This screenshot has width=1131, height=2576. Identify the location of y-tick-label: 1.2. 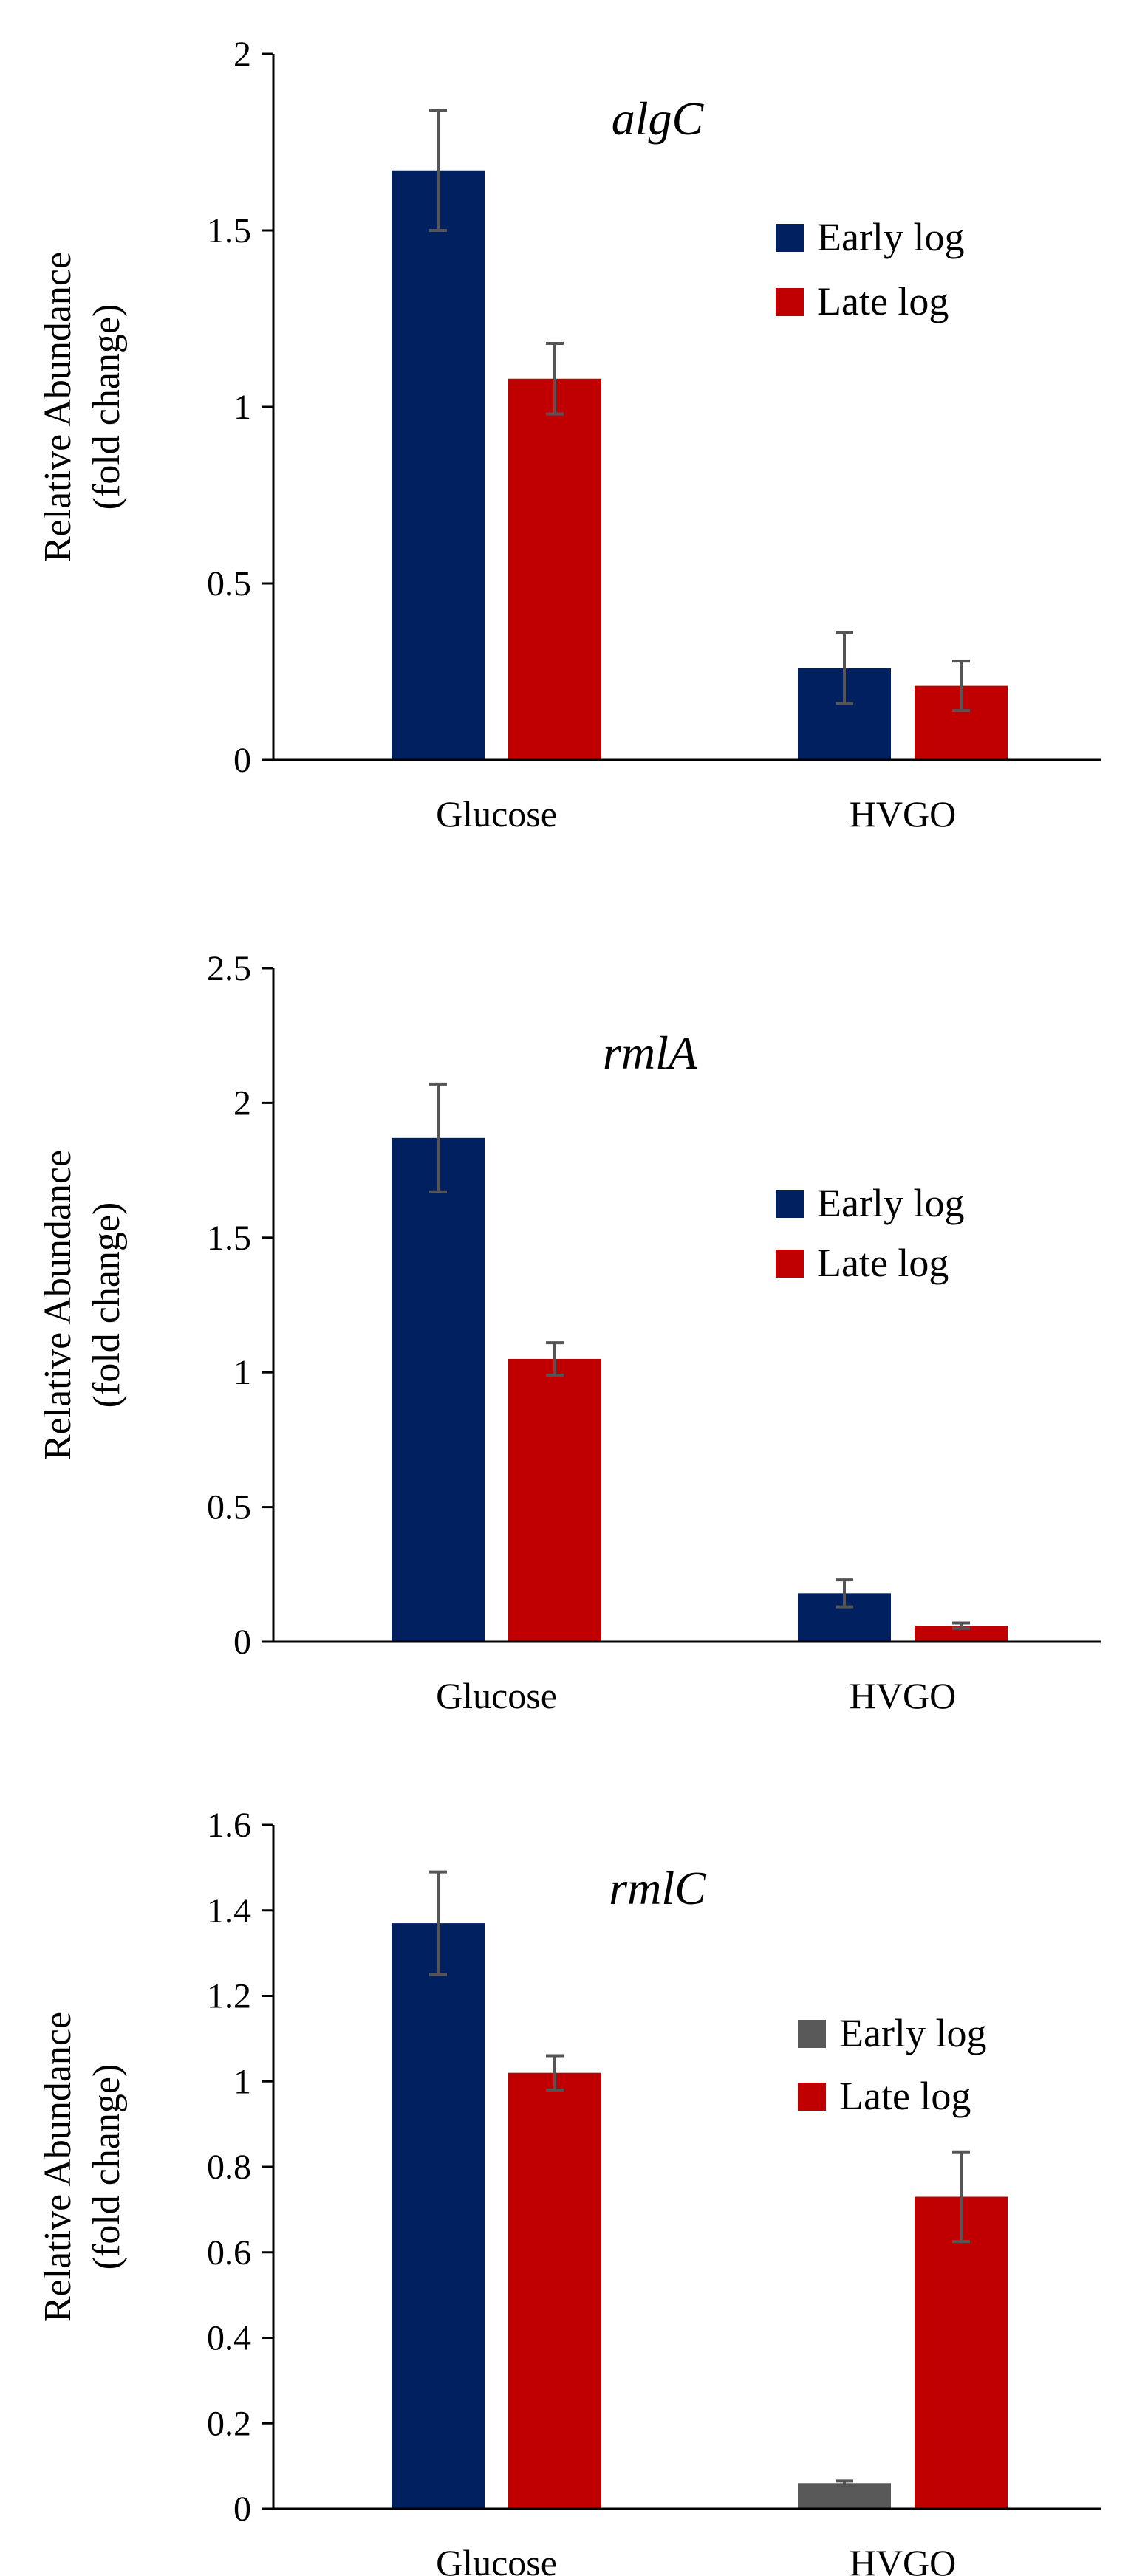
(229, 1996).